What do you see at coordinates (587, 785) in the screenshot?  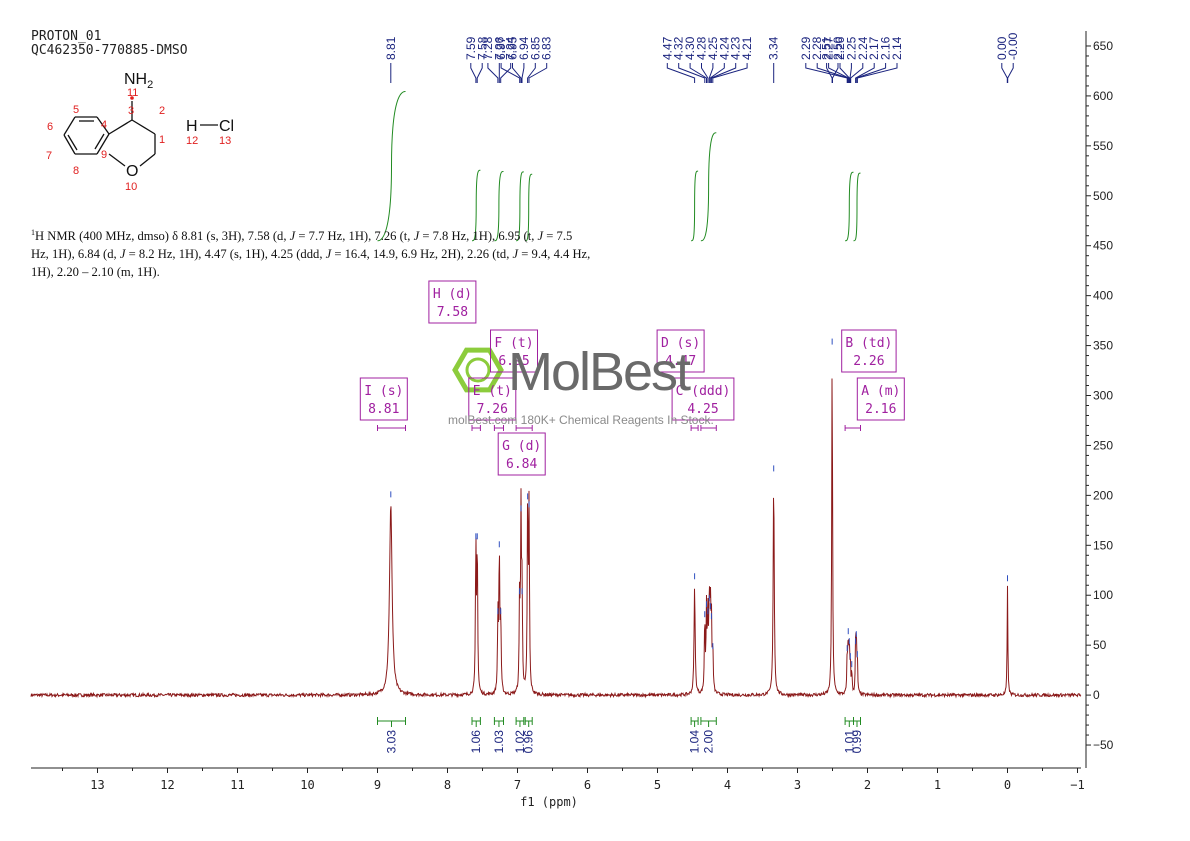 I see `x-tick-label: 6` at bounding box center [587, 785].